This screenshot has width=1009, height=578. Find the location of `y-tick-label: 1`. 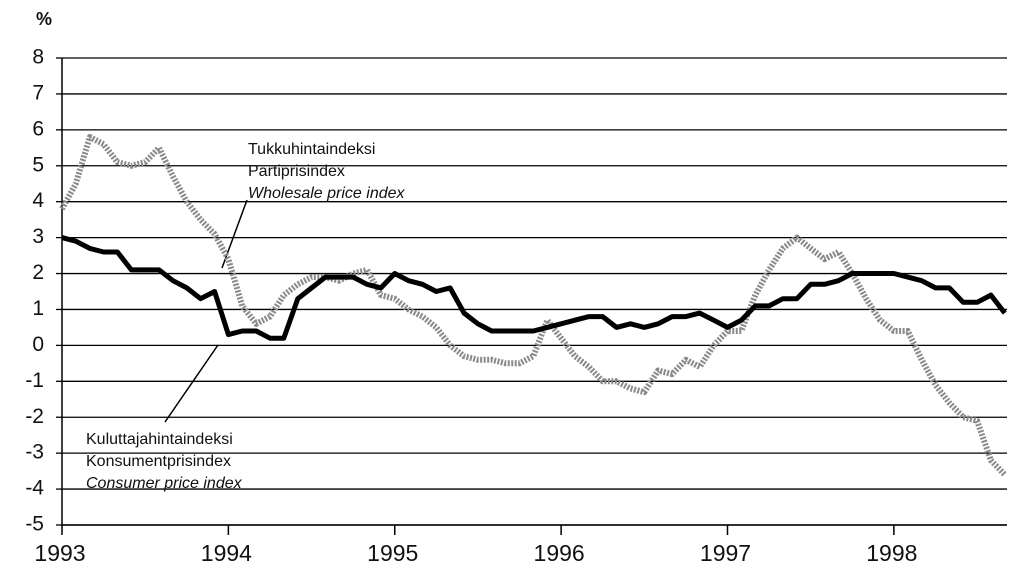

y-tick-label: 1 is located at coordinates (38, 308).